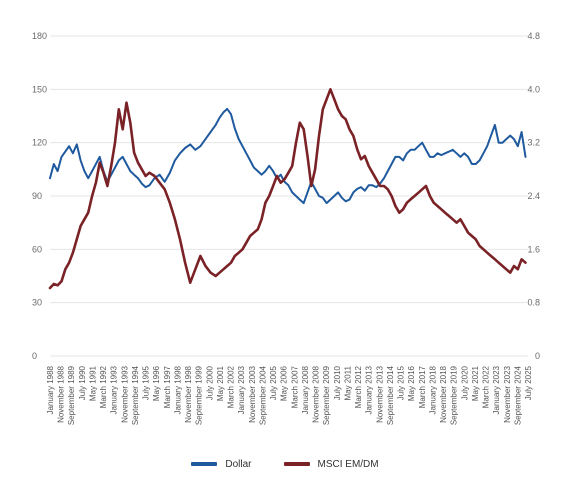 The image size is (570, 492). I want to click on x-tick-label: September 1994, so click(135, 395).